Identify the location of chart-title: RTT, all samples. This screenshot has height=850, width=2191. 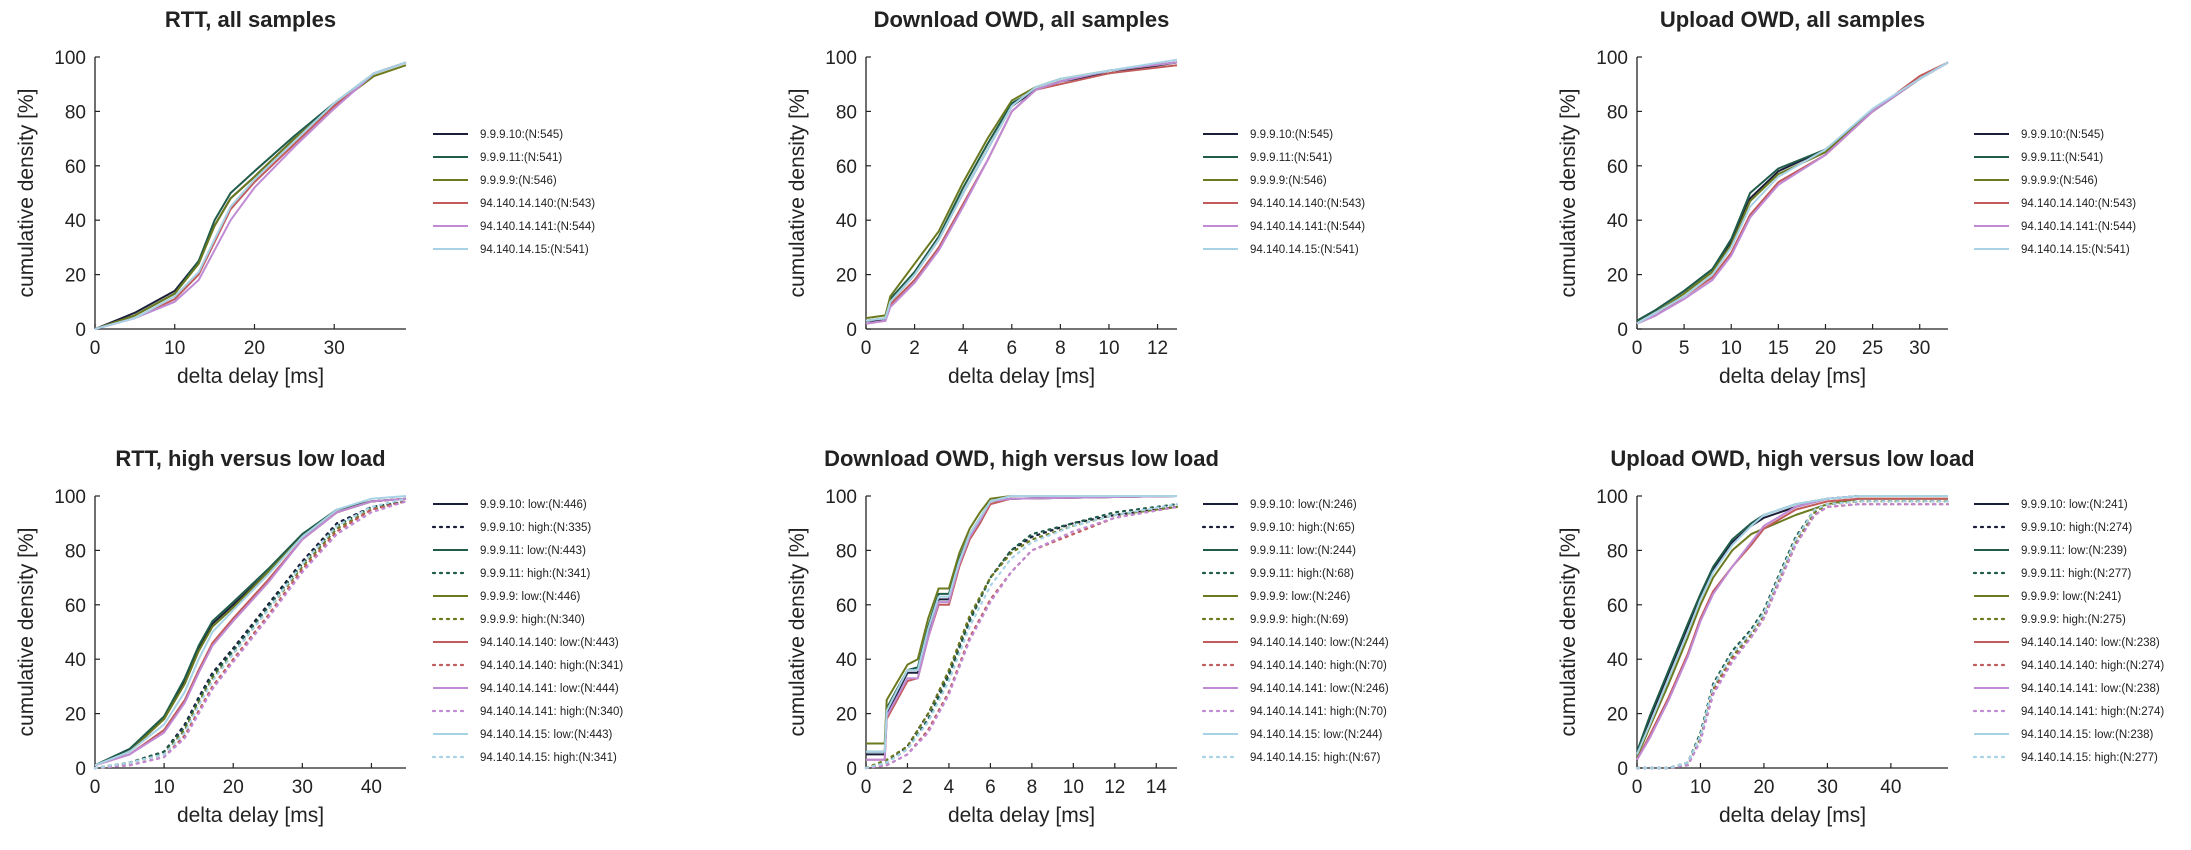
(250, 19).